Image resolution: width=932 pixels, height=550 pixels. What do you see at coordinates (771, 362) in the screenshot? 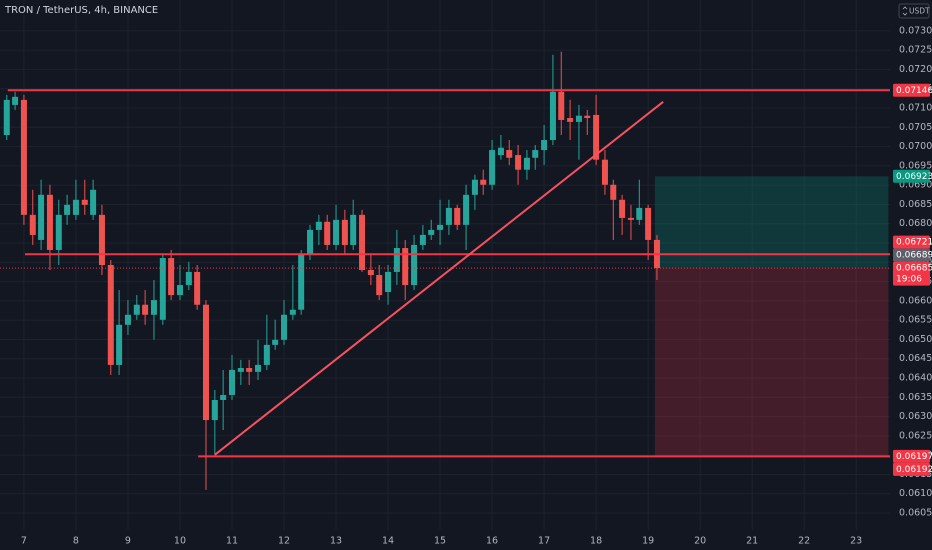
I see `loss-zone` at bounding box center [771, 362].